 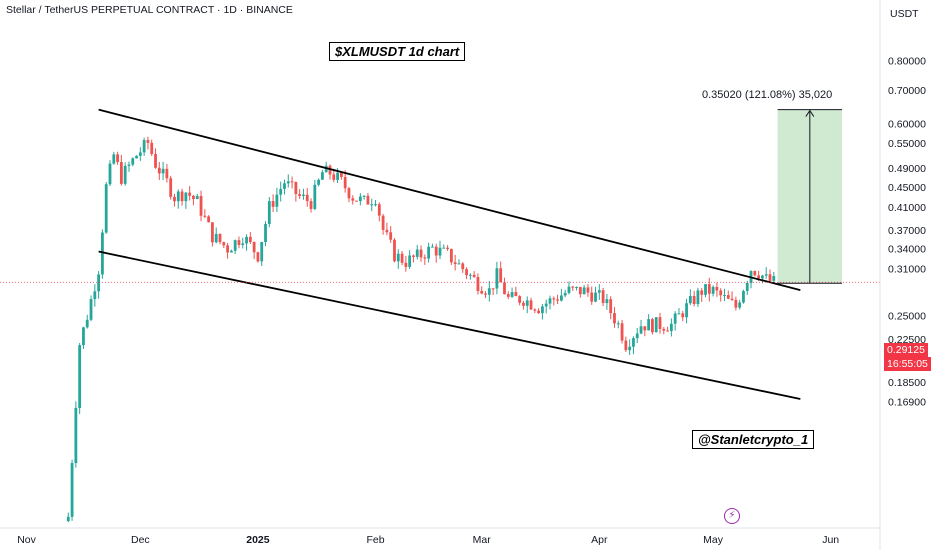 What do you see at coordinates (713, 540) in the screenshot?
I see `time-tick-label: May` at bounding box center [713, 540].